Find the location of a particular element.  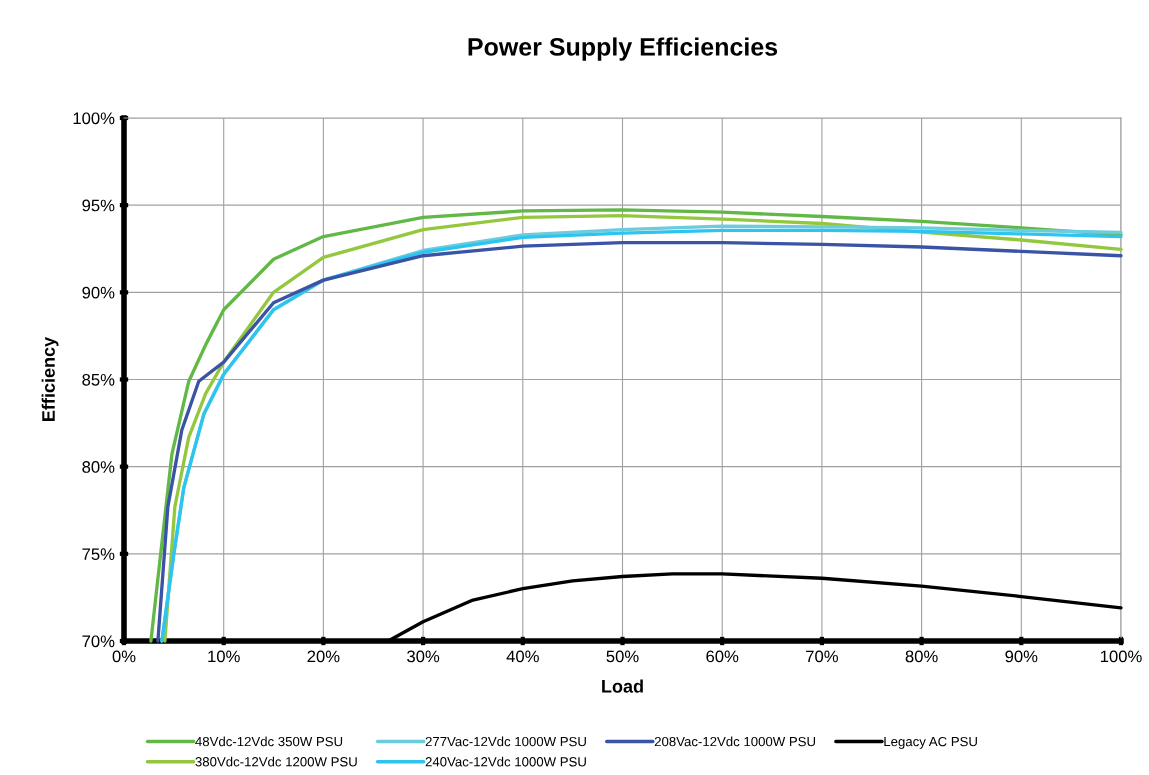

legend-label: 48Vdc-12Vdc 350W PSU is located at coordinates (269, 741).